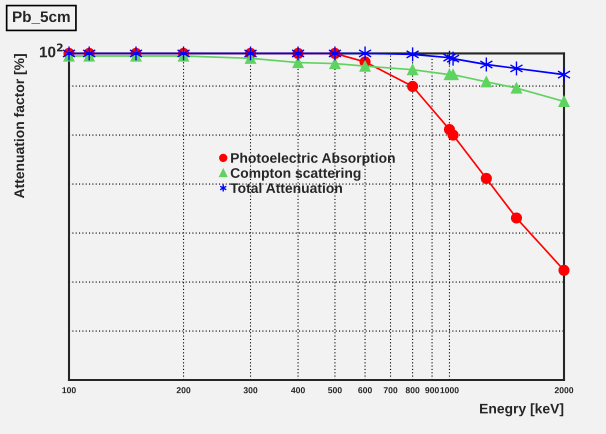  What do you see at coordinates (564, 390) in the screenshot?
I see `x-tick-label: 2000` at bounding box center [564, 390].